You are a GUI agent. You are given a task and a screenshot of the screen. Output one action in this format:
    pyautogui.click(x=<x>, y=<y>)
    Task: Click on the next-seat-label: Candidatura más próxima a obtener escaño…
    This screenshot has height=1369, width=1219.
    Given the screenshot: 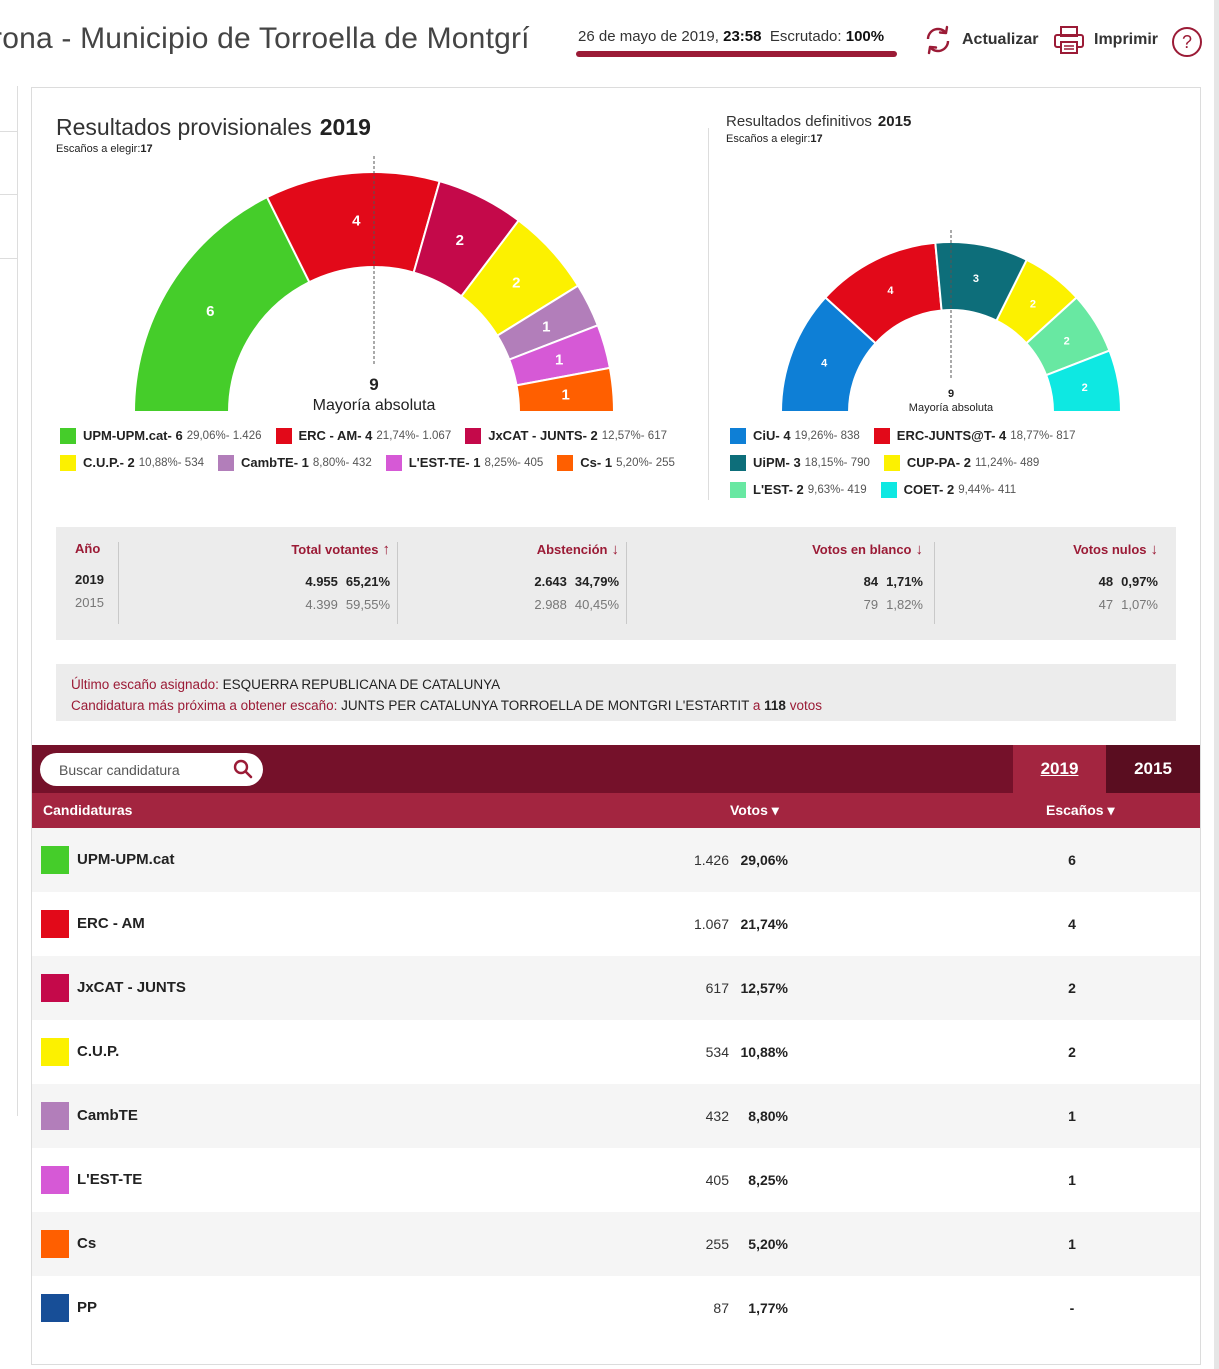 What is the action you would take?
    pyautogui.click(x=204, y=705)
    